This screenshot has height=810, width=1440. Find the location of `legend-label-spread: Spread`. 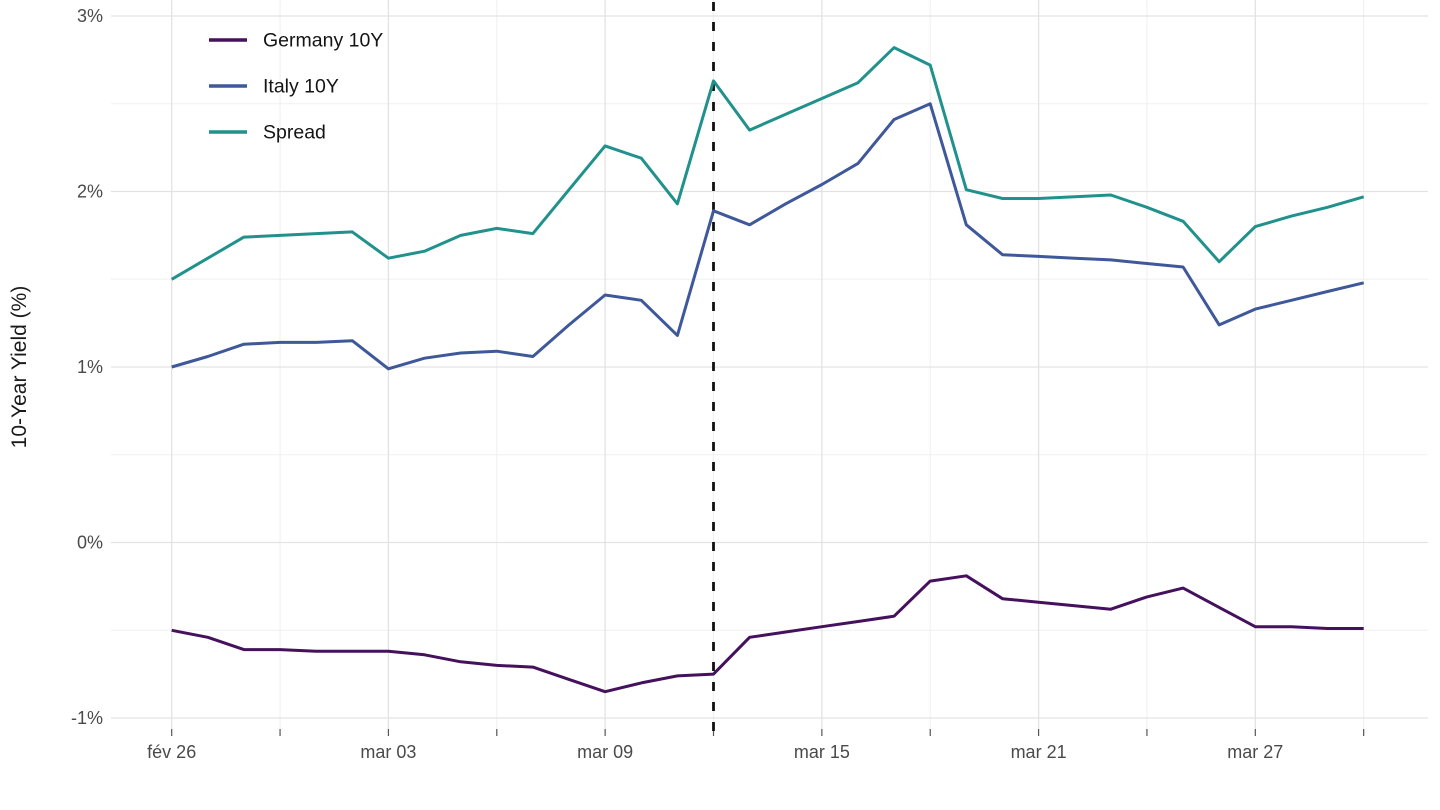

legend-label-spread: Spread is located at coordinates (294, 133).